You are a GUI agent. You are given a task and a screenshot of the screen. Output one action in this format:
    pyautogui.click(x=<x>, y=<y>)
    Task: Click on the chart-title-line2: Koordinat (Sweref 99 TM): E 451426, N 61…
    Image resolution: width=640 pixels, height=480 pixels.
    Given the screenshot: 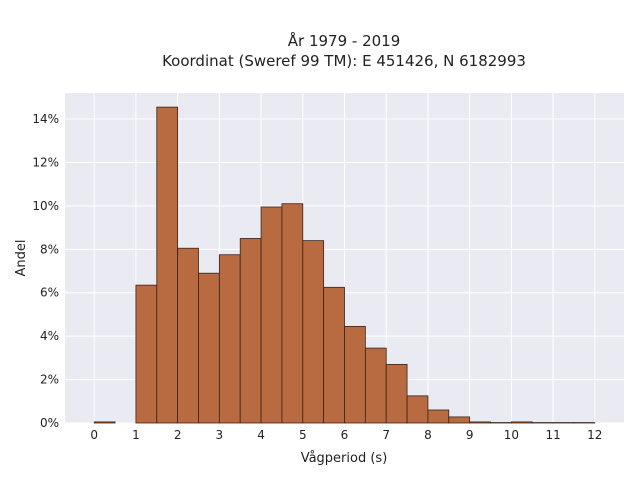 What is the action you would take?
    pyautogui.click(x=344, y=61)
    